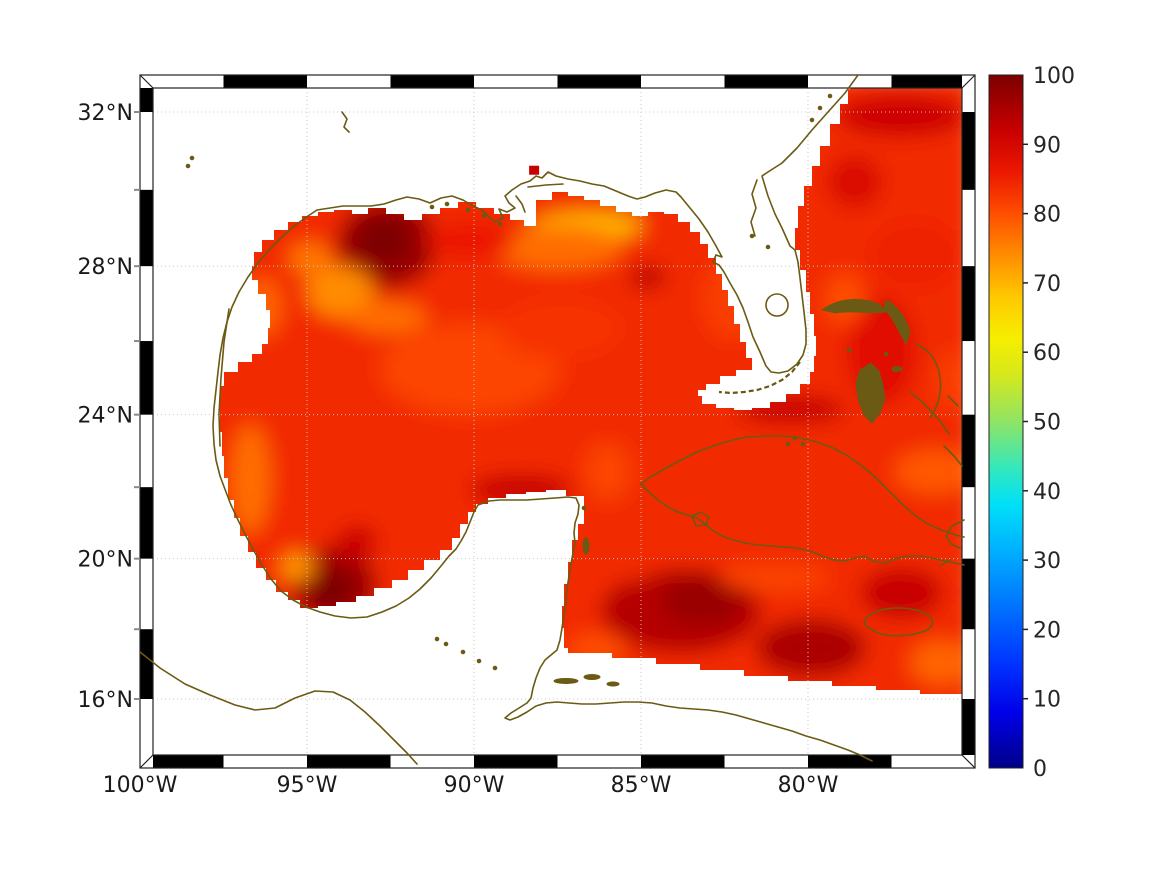 Image resolution: width=1167 pixels, height=875 pixels. Describe the element at coordinates (929, 413) in the screenshot. I see `island-exuma-chain` at that location.